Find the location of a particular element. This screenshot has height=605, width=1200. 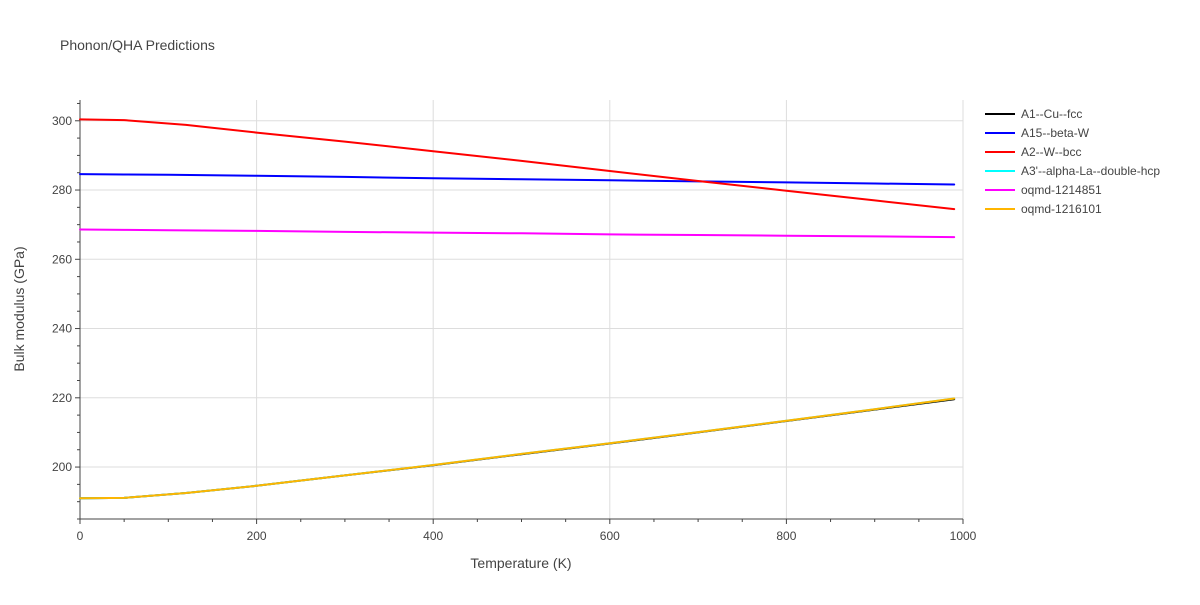

x-tick-label: 200 is located at coordinates (257, 536).